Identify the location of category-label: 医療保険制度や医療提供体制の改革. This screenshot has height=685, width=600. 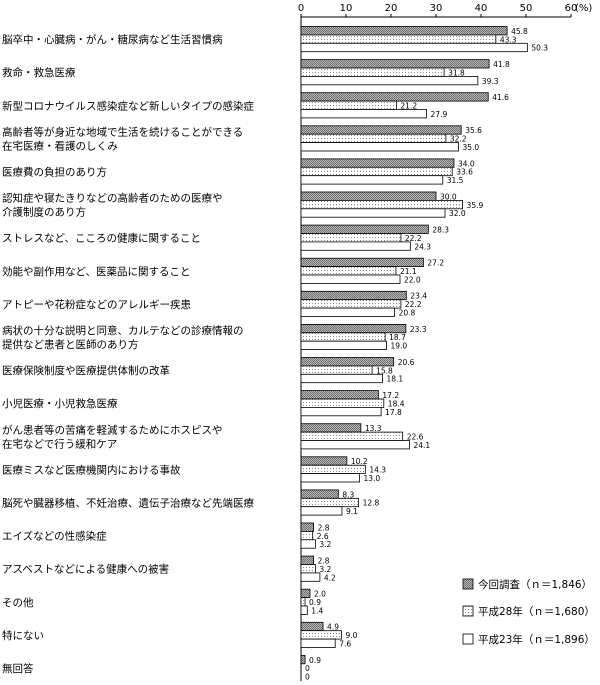
(86, 370).